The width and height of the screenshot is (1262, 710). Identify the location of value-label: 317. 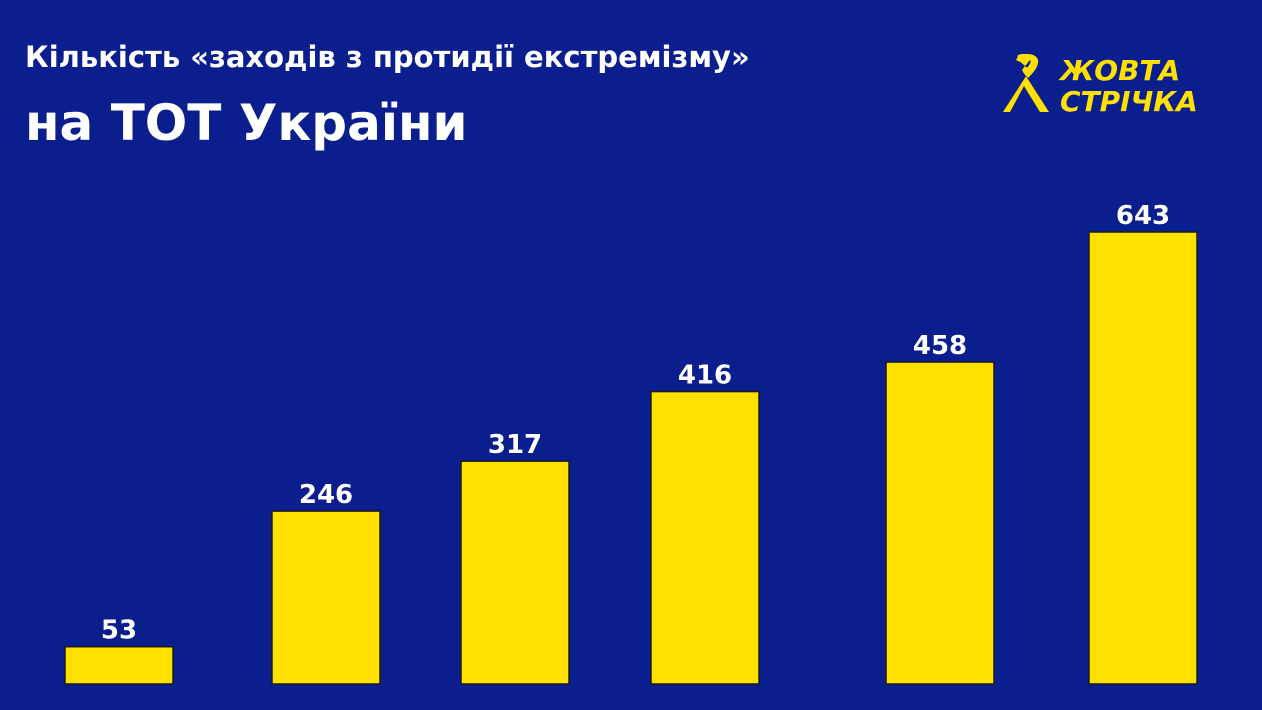
(515, 445).